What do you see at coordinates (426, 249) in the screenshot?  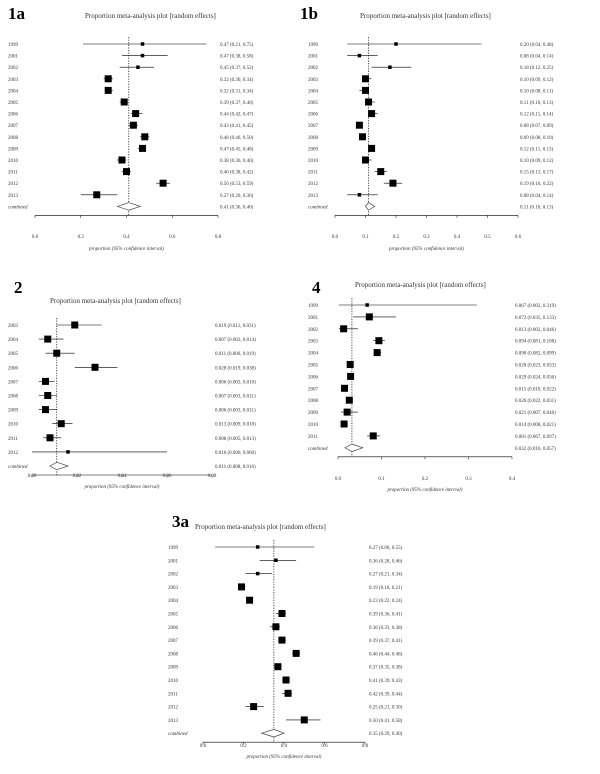 I see `x-axis-label: proportion (95% confidence interval)` at bounding box center [426, 249].